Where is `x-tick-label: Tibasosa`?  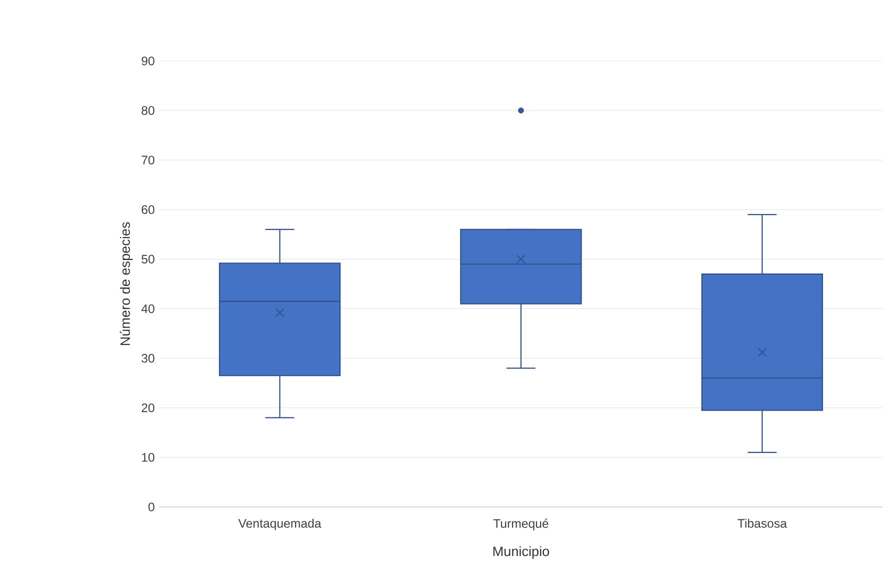
x-tick-label: Tibasosa is located at coordinates (762, 523).